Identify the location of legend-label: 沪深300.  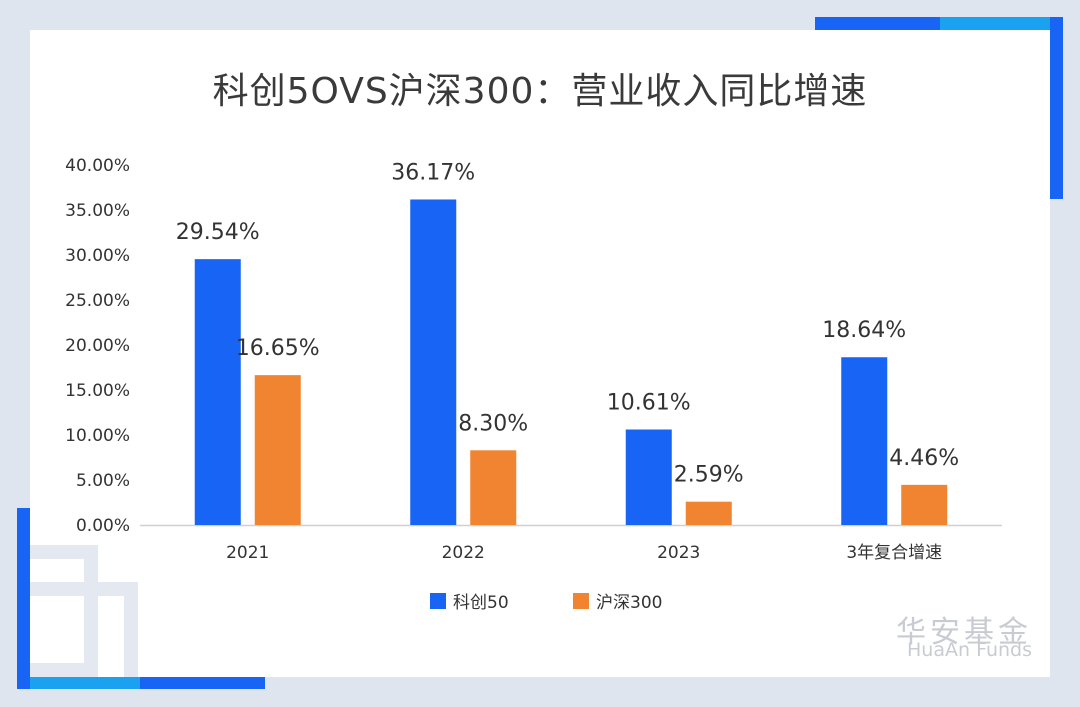
(629, 603).